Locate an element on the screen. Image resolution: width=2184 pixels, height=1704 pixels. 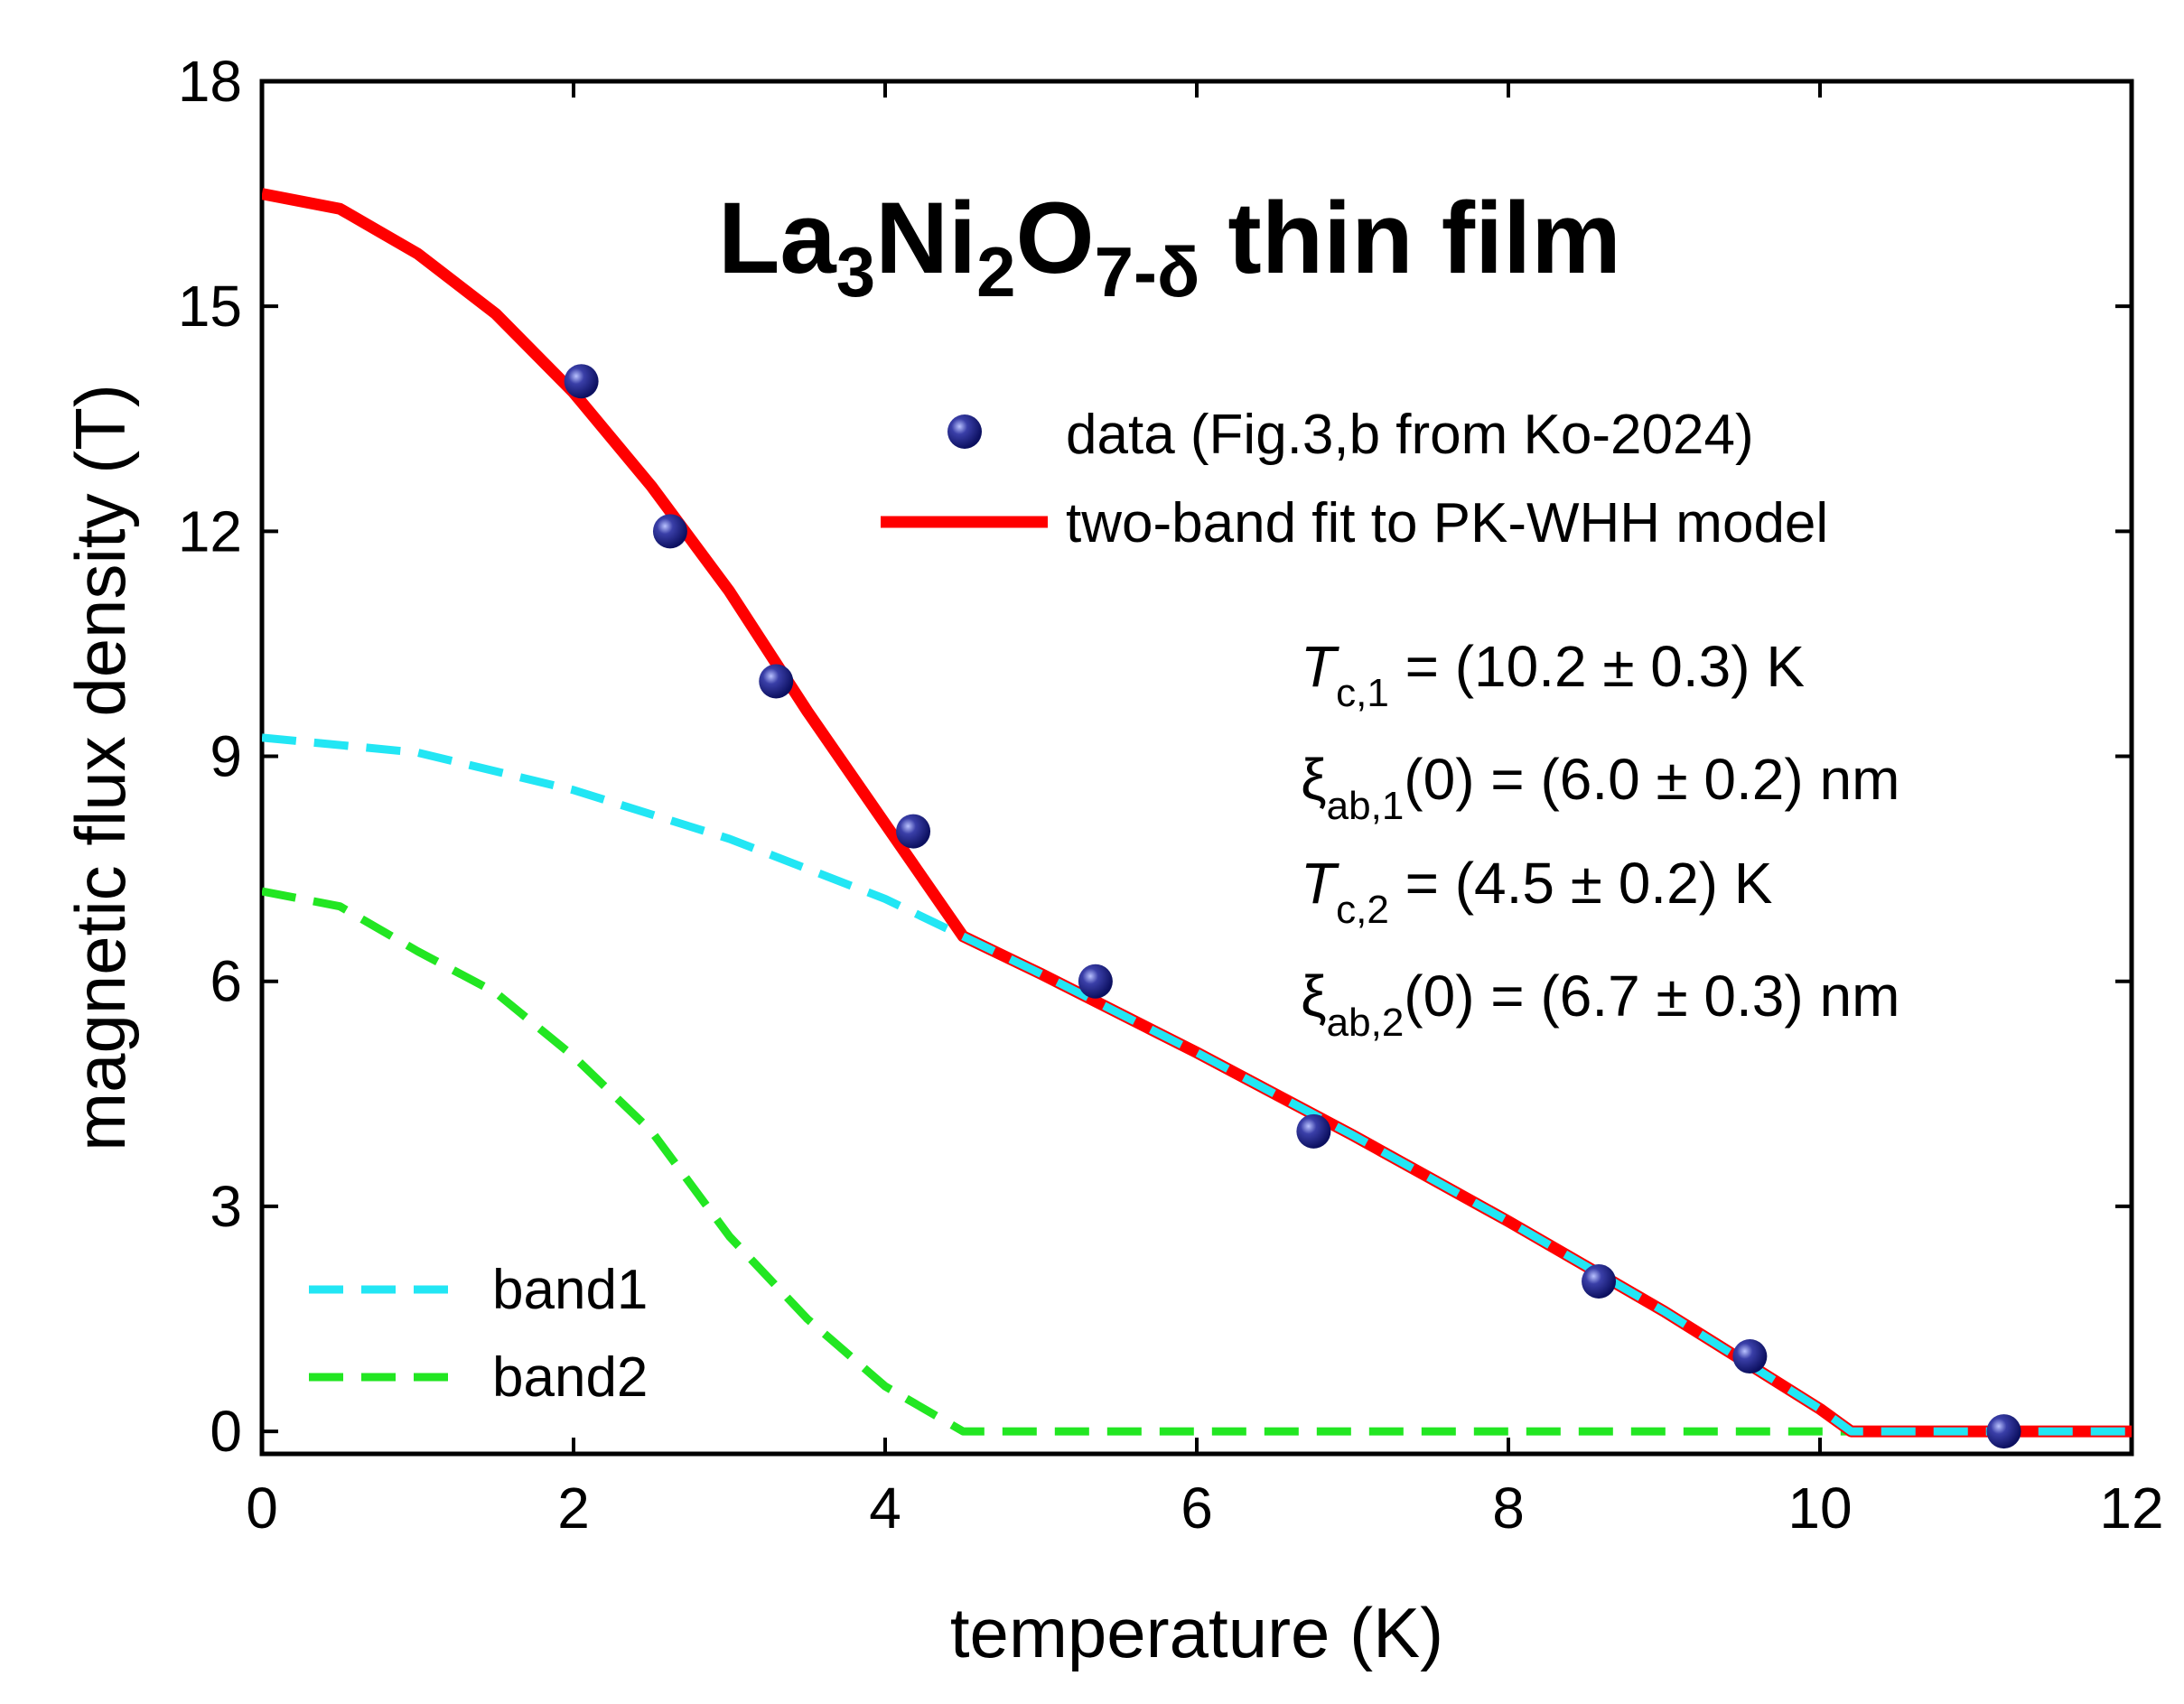
x-tick-label: 8 is located at coordinates (1508, 1508).